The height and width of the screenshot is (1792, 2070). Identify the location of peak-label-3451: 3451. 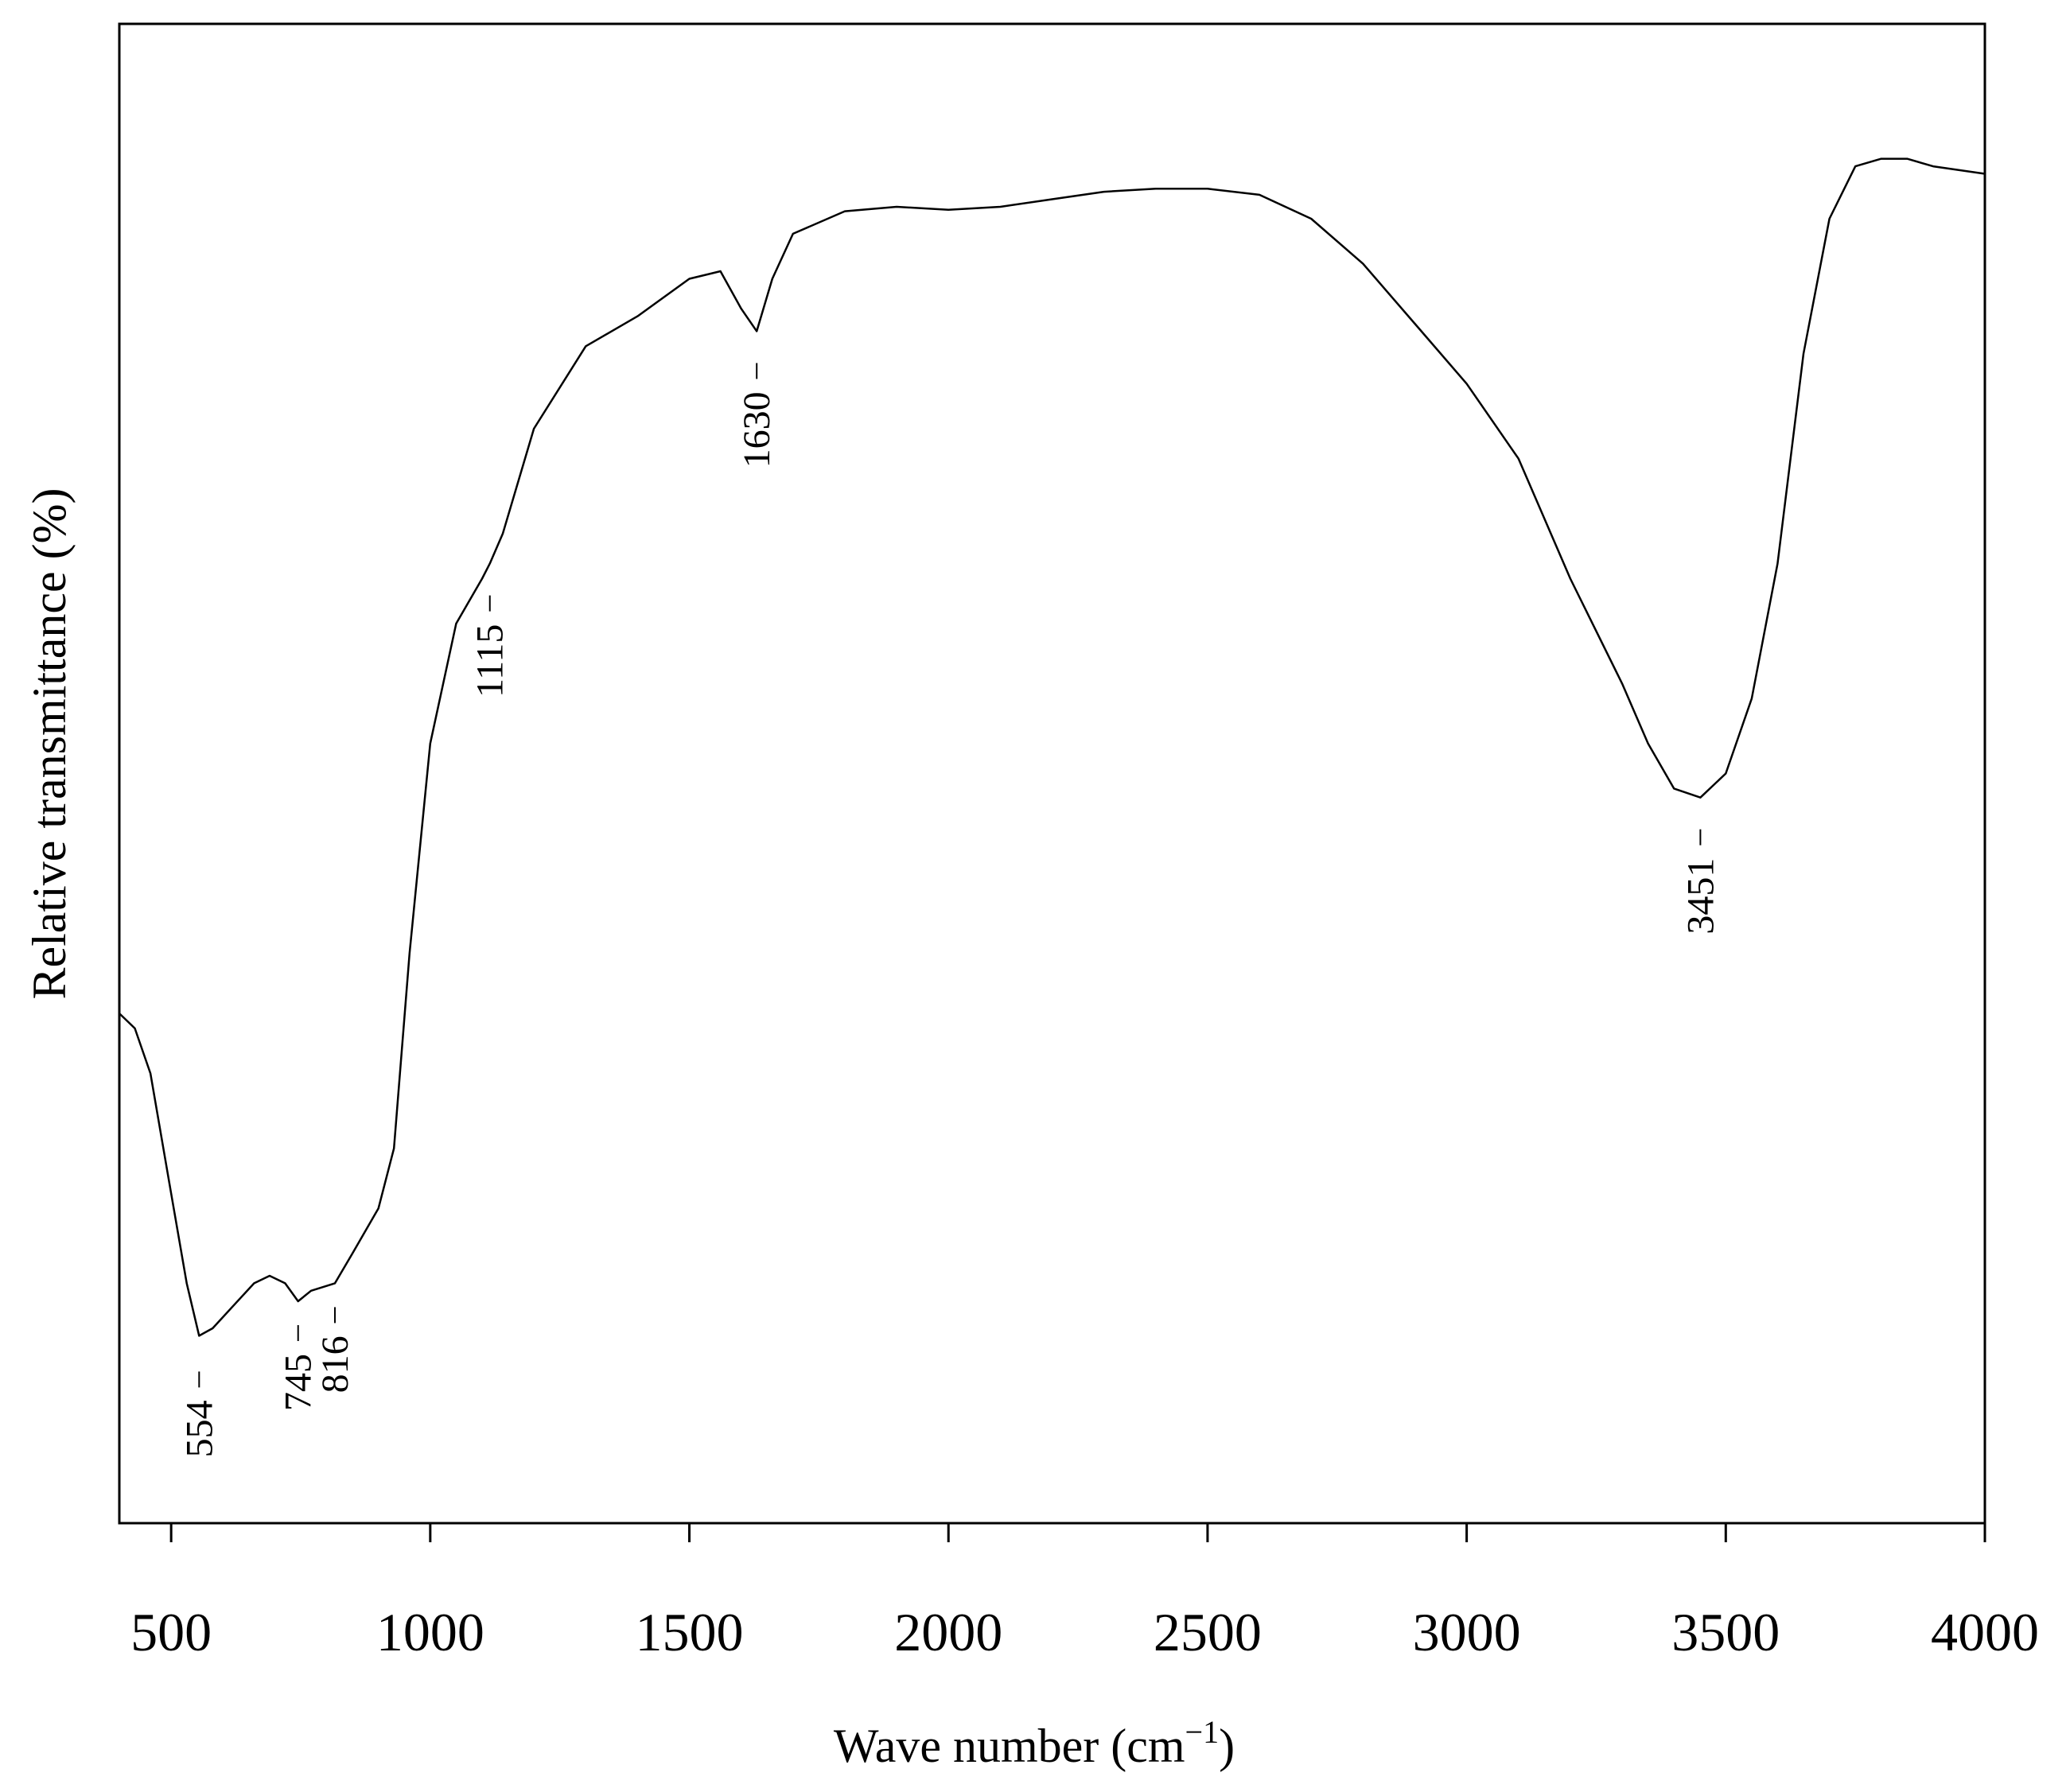
(1700, 896).